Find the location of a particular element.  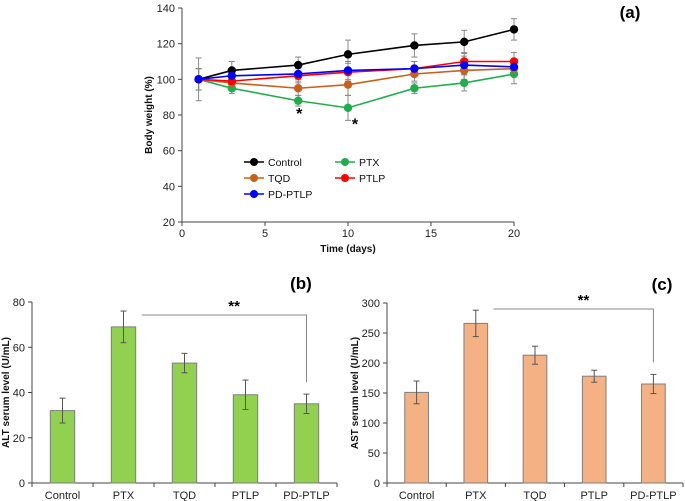

y-tick-label: 200 is located at coordinates (371, 364).